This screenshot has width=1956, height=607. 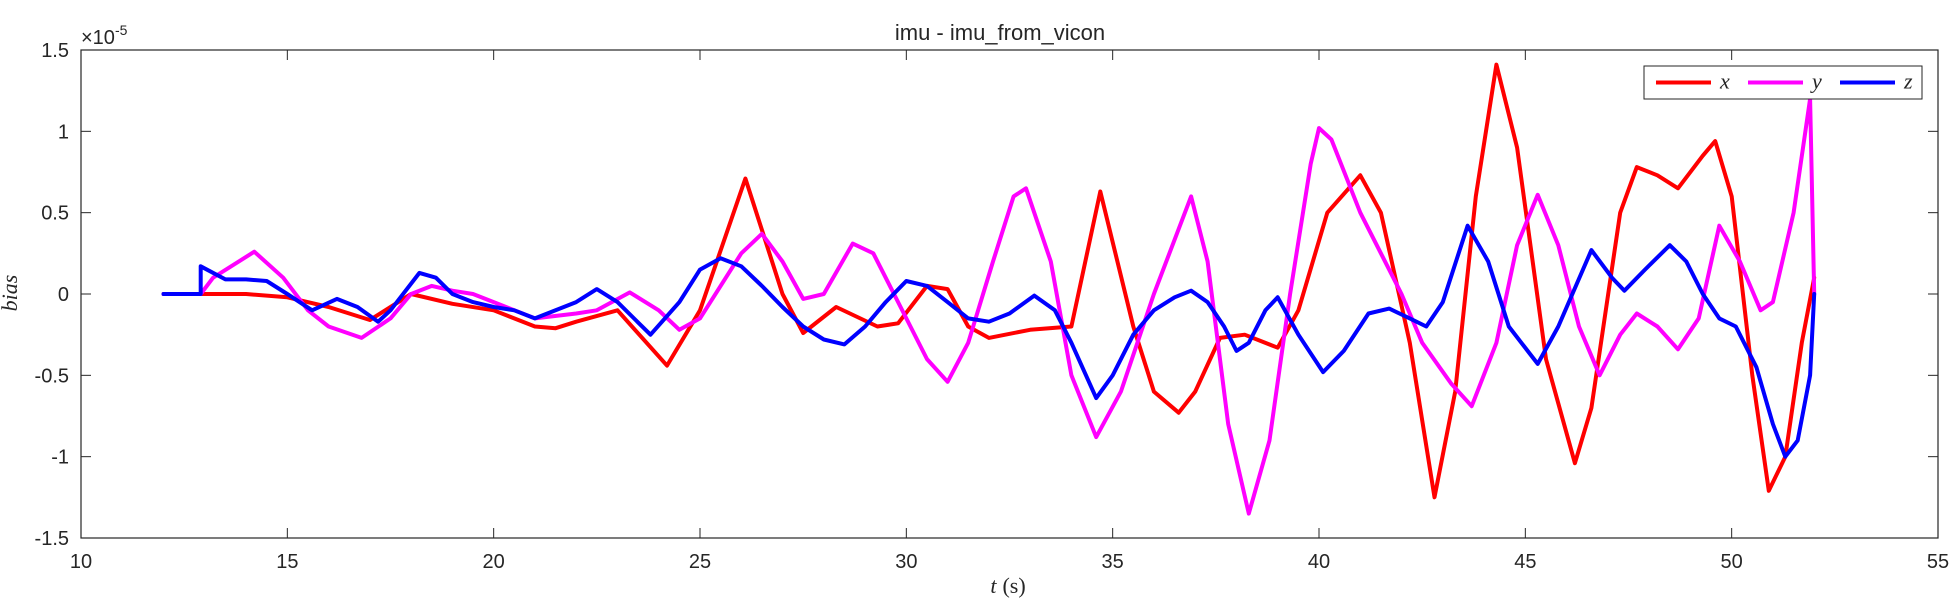 What do you see at coordinates (1816, 81) in the screenshot?
I see `legend-label-y: y` at bounding box center [1816, 81].